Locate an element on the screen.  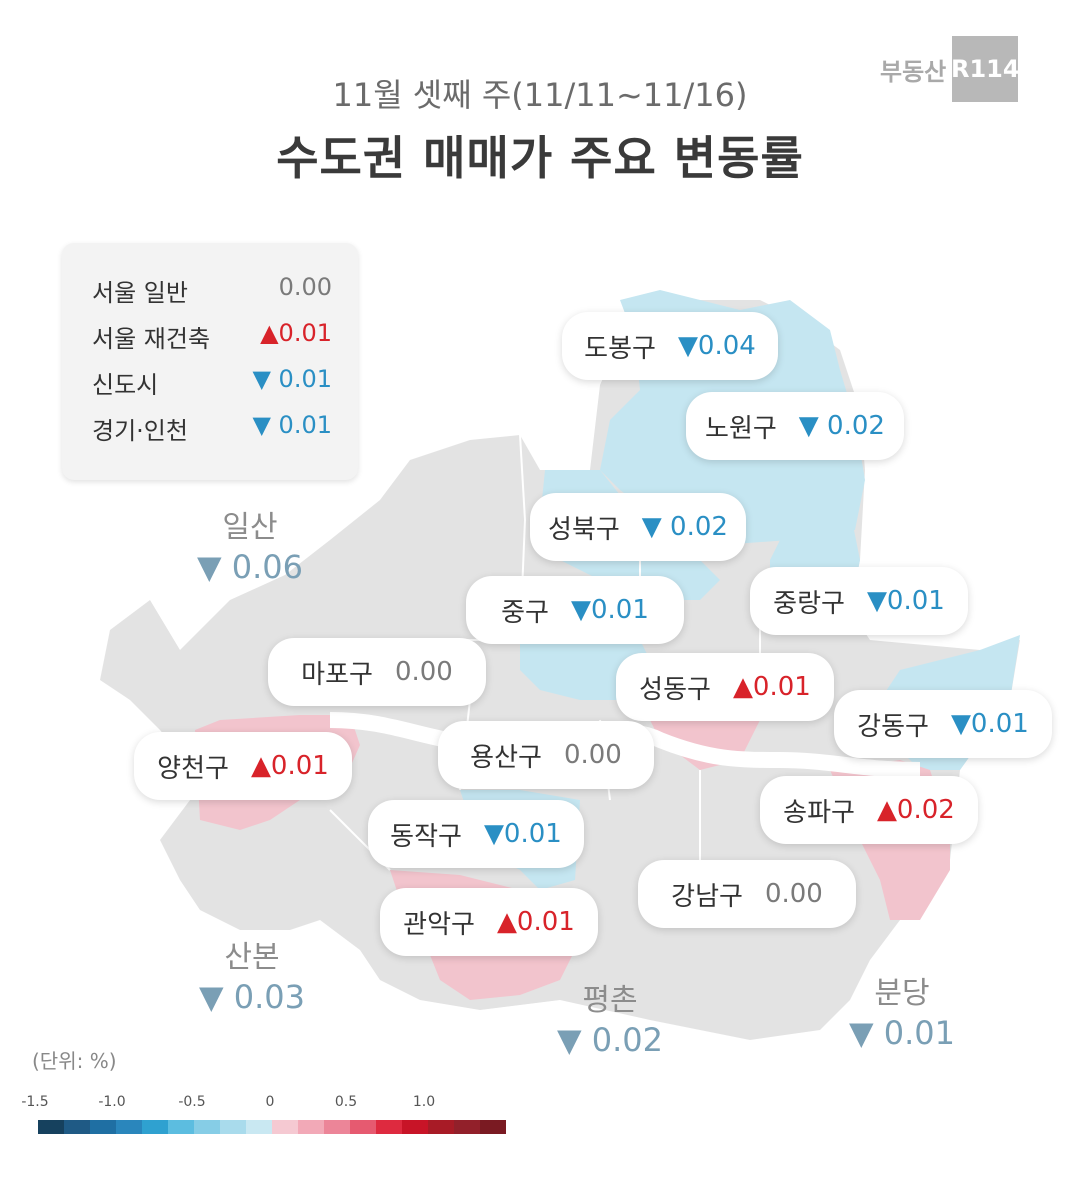
district-name: 중구 is located at coordinates (525, 612).